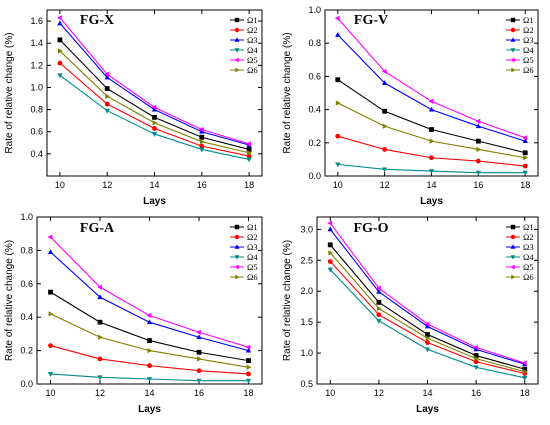  I want to click on x-tick-label: 10, so click(50, 393).